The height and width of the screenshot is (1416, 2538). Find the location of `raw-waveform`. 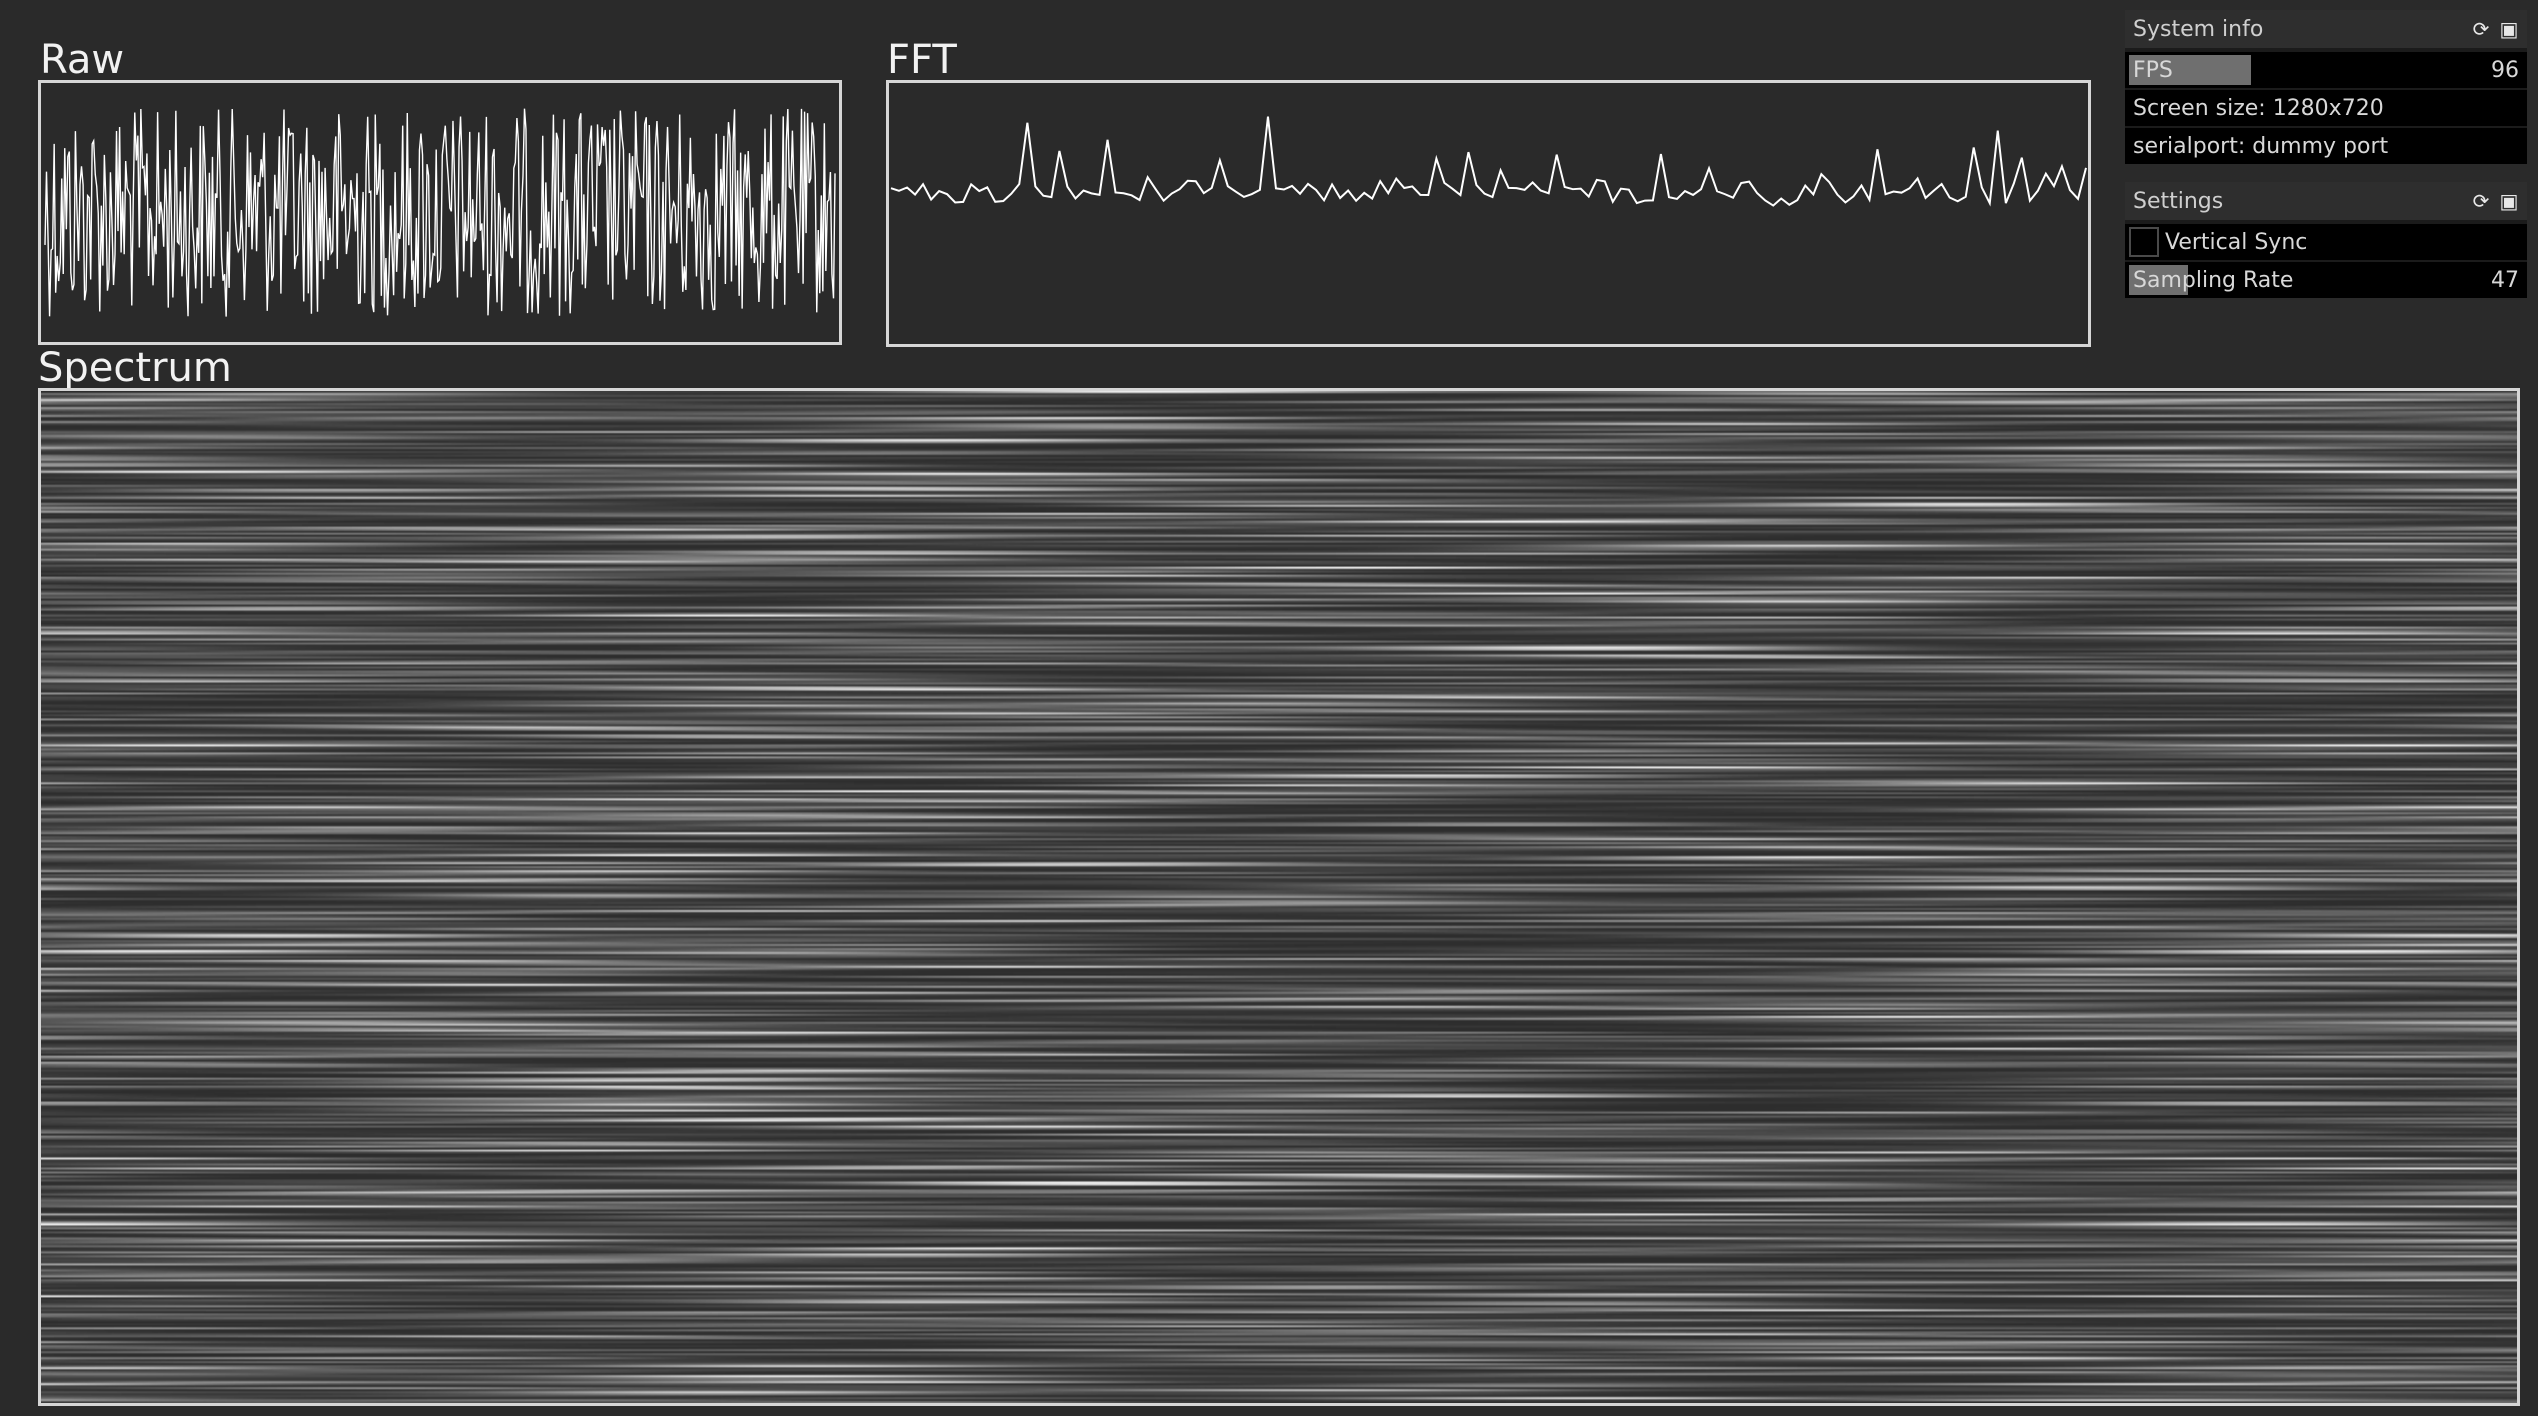

raw-waveform is located at coordinates (440, 212).